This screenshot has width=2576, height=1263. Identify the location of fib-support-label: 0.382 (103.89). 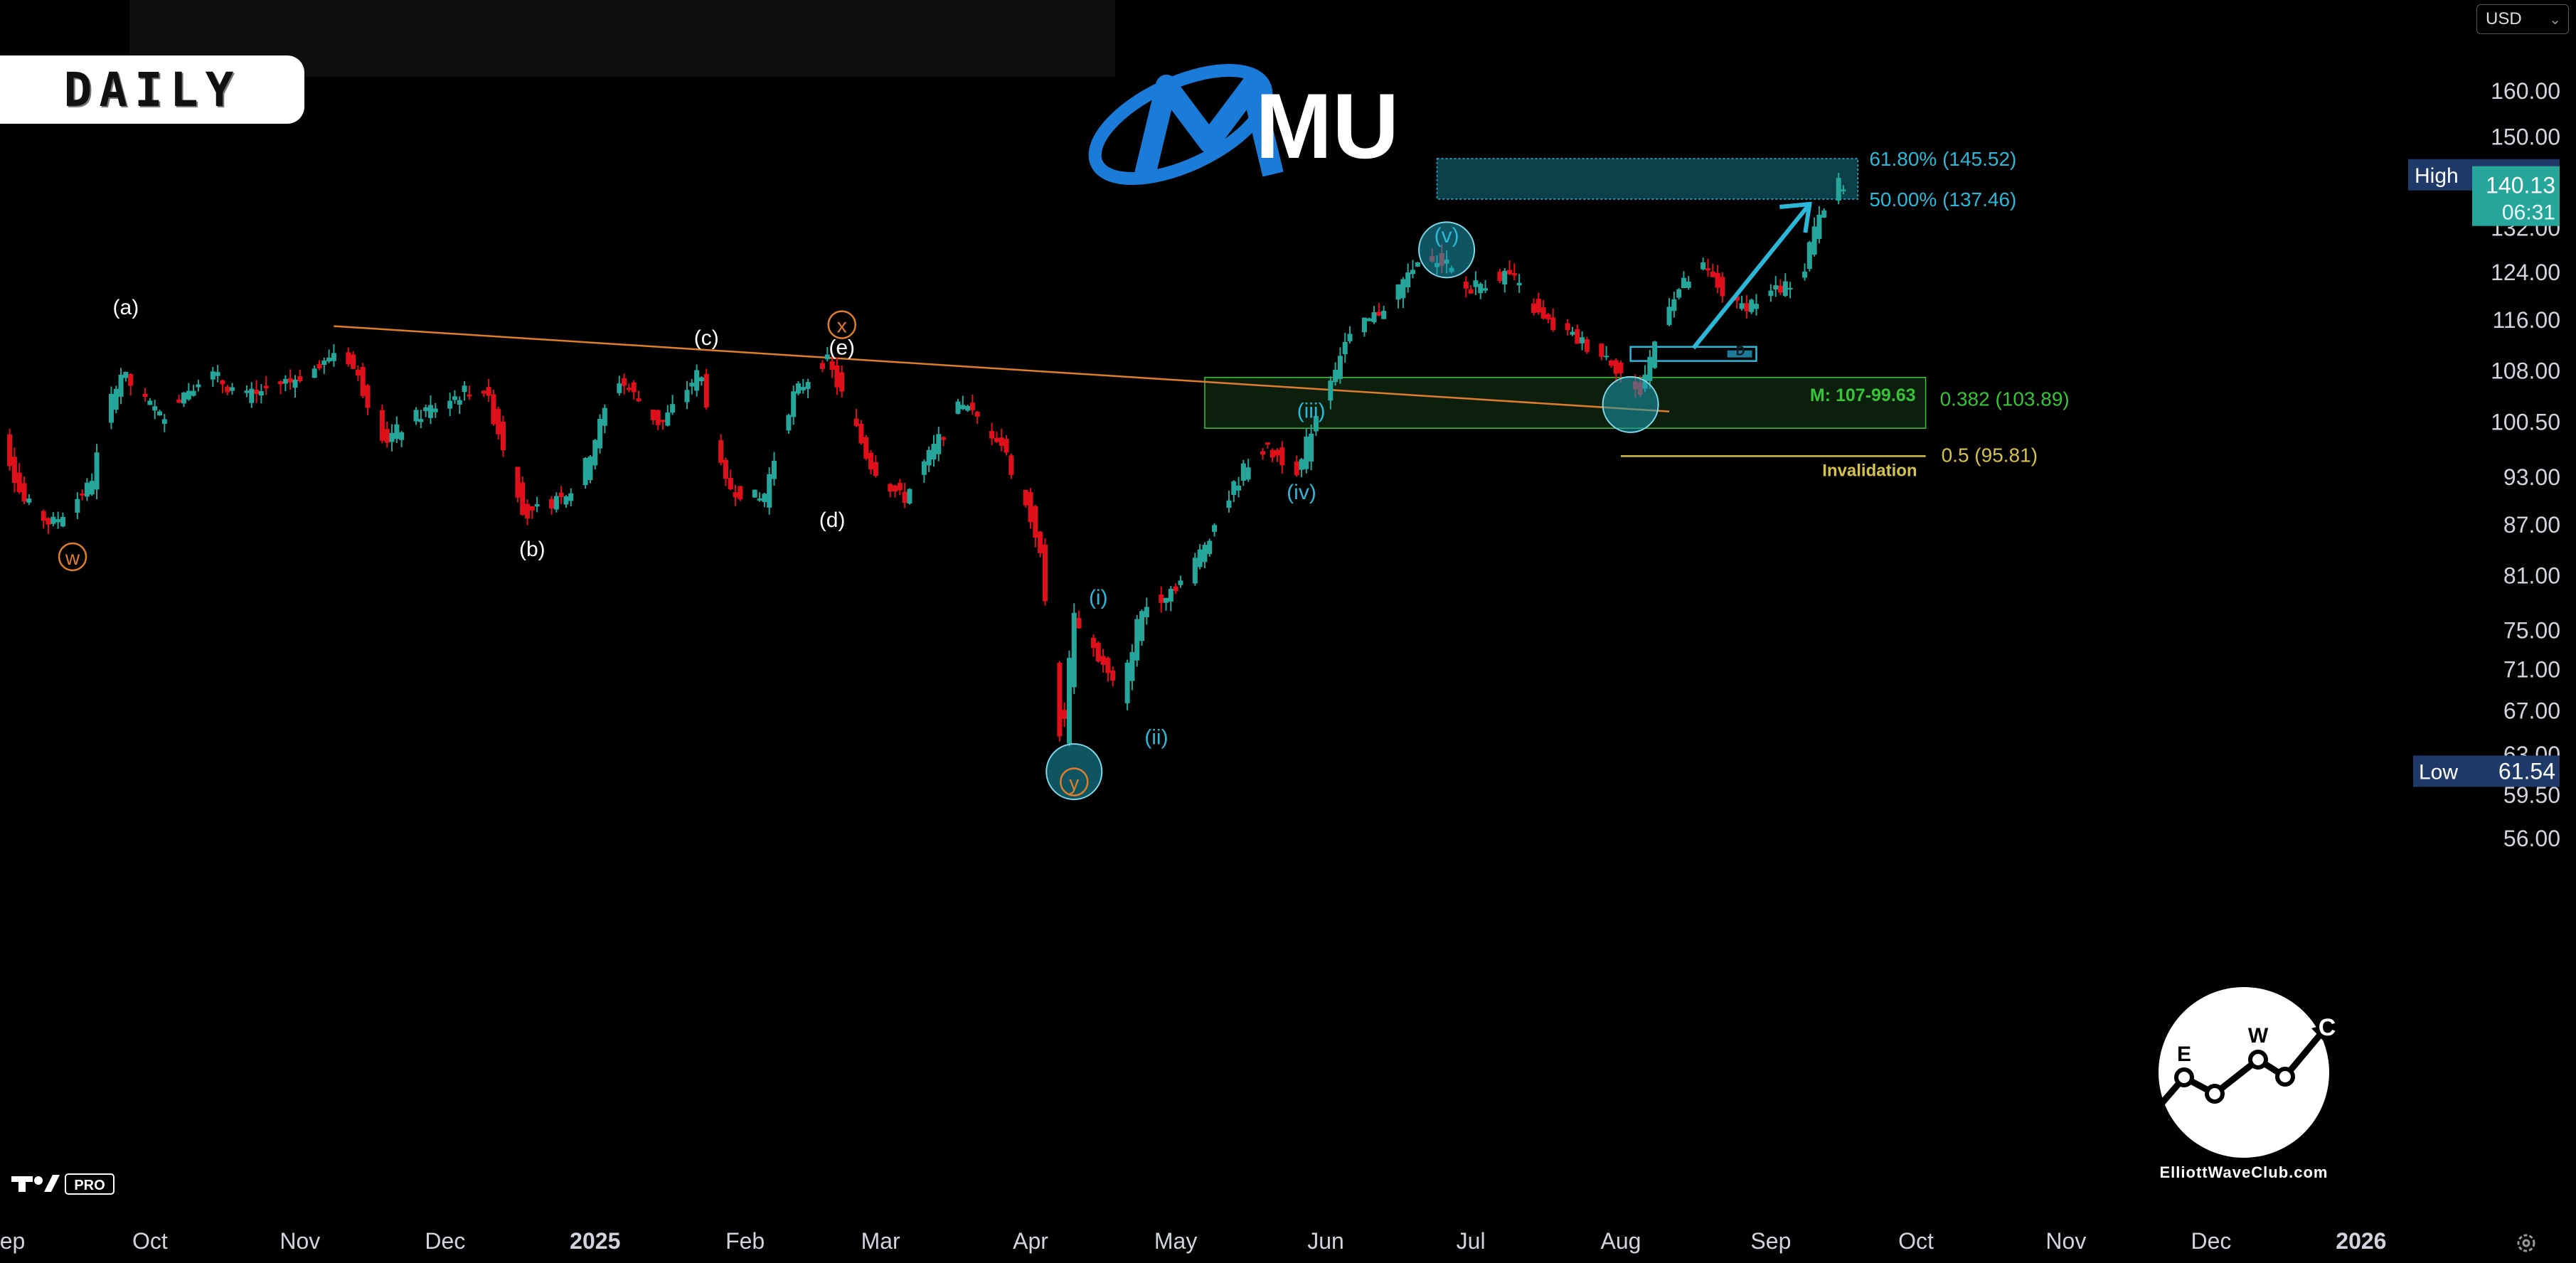
(2005, 399).